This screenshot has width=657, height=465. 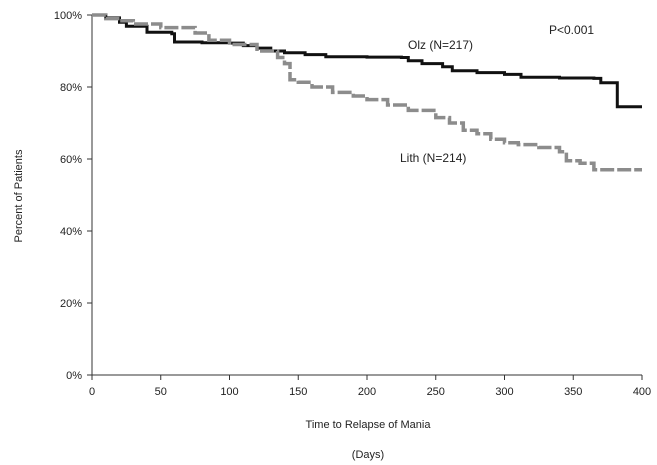 I want to click on x-tick-label: 400, so click(x=642, y=392).